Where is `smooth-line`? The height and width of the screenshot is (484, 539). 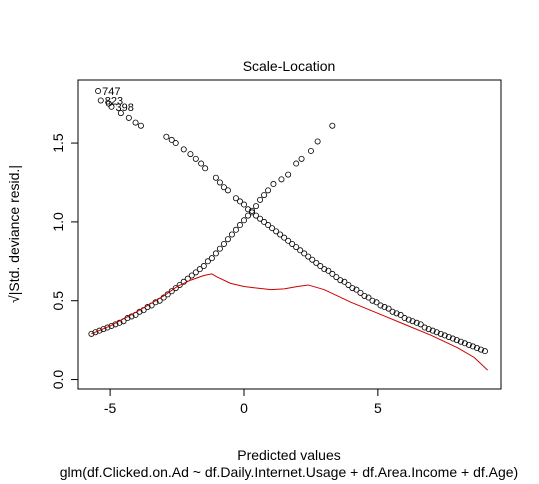
smooth-line is located at coordinates (289, 322).